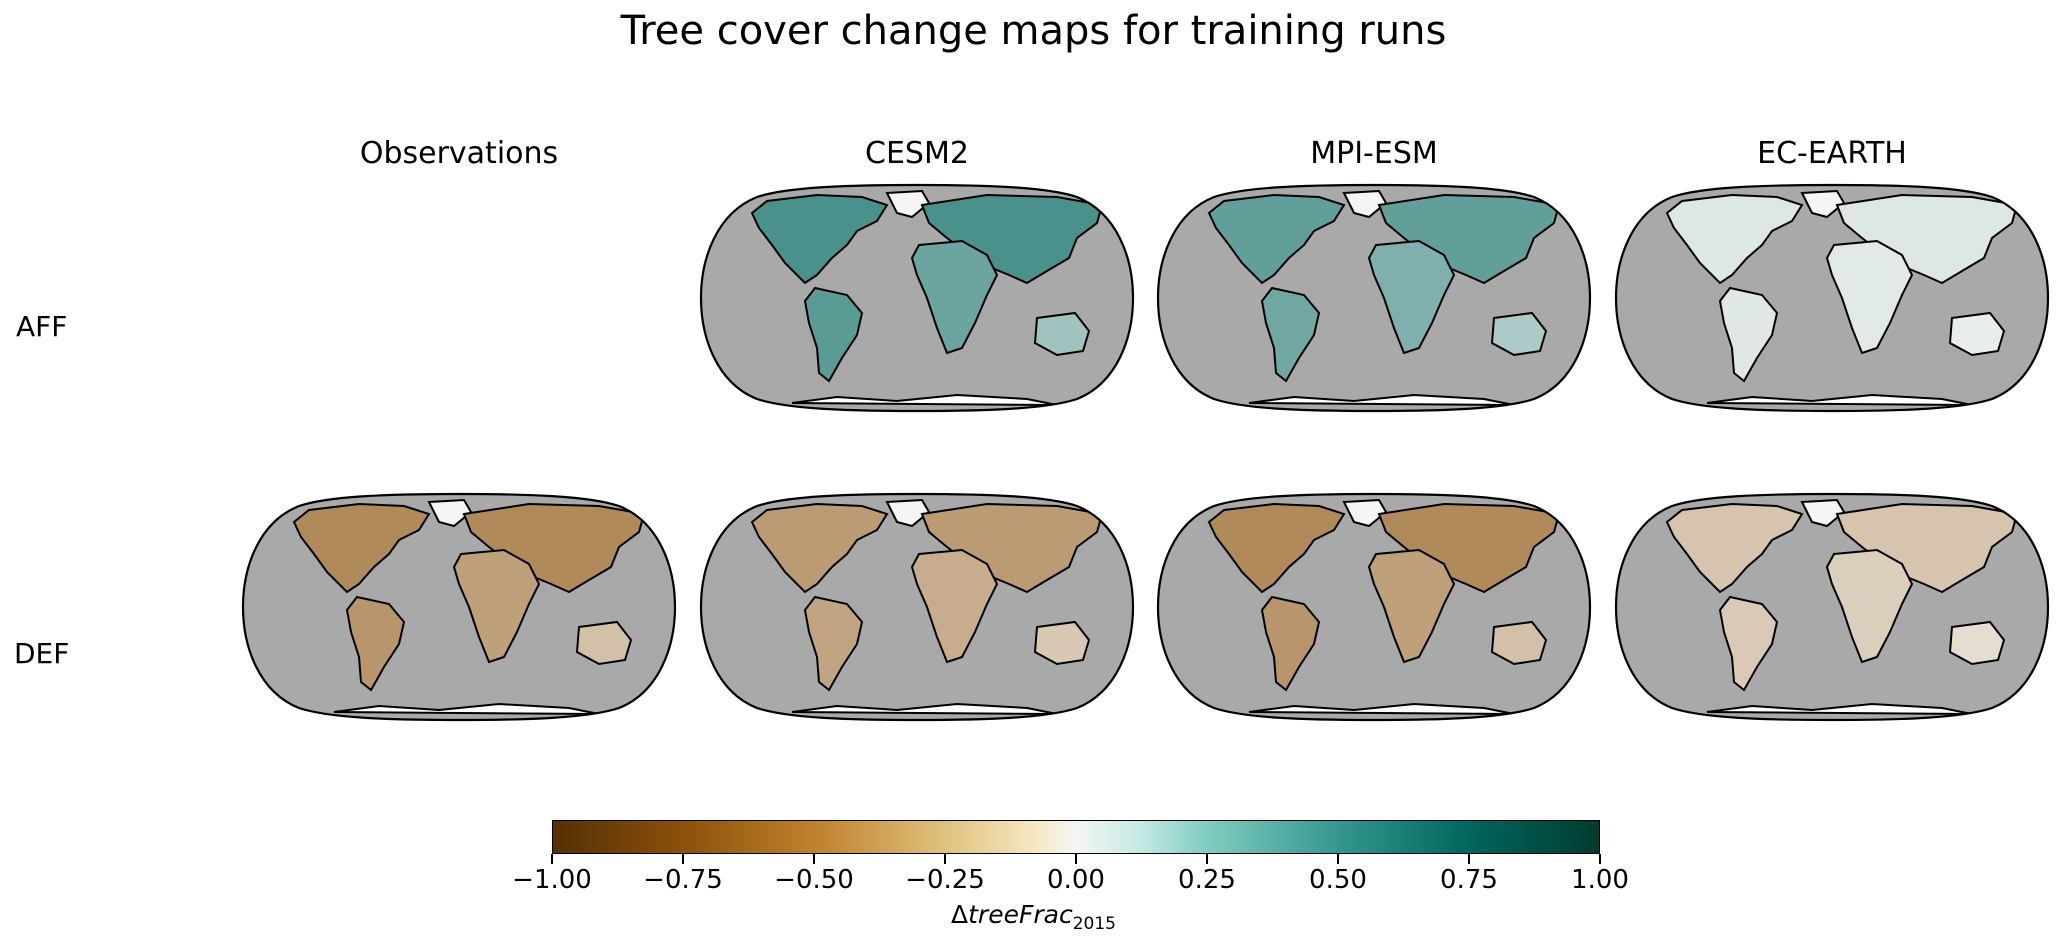  Describe the element at coordinates (683, 880) in the screenshot. I see `colorbar-tick-label: −0.75` at that location.